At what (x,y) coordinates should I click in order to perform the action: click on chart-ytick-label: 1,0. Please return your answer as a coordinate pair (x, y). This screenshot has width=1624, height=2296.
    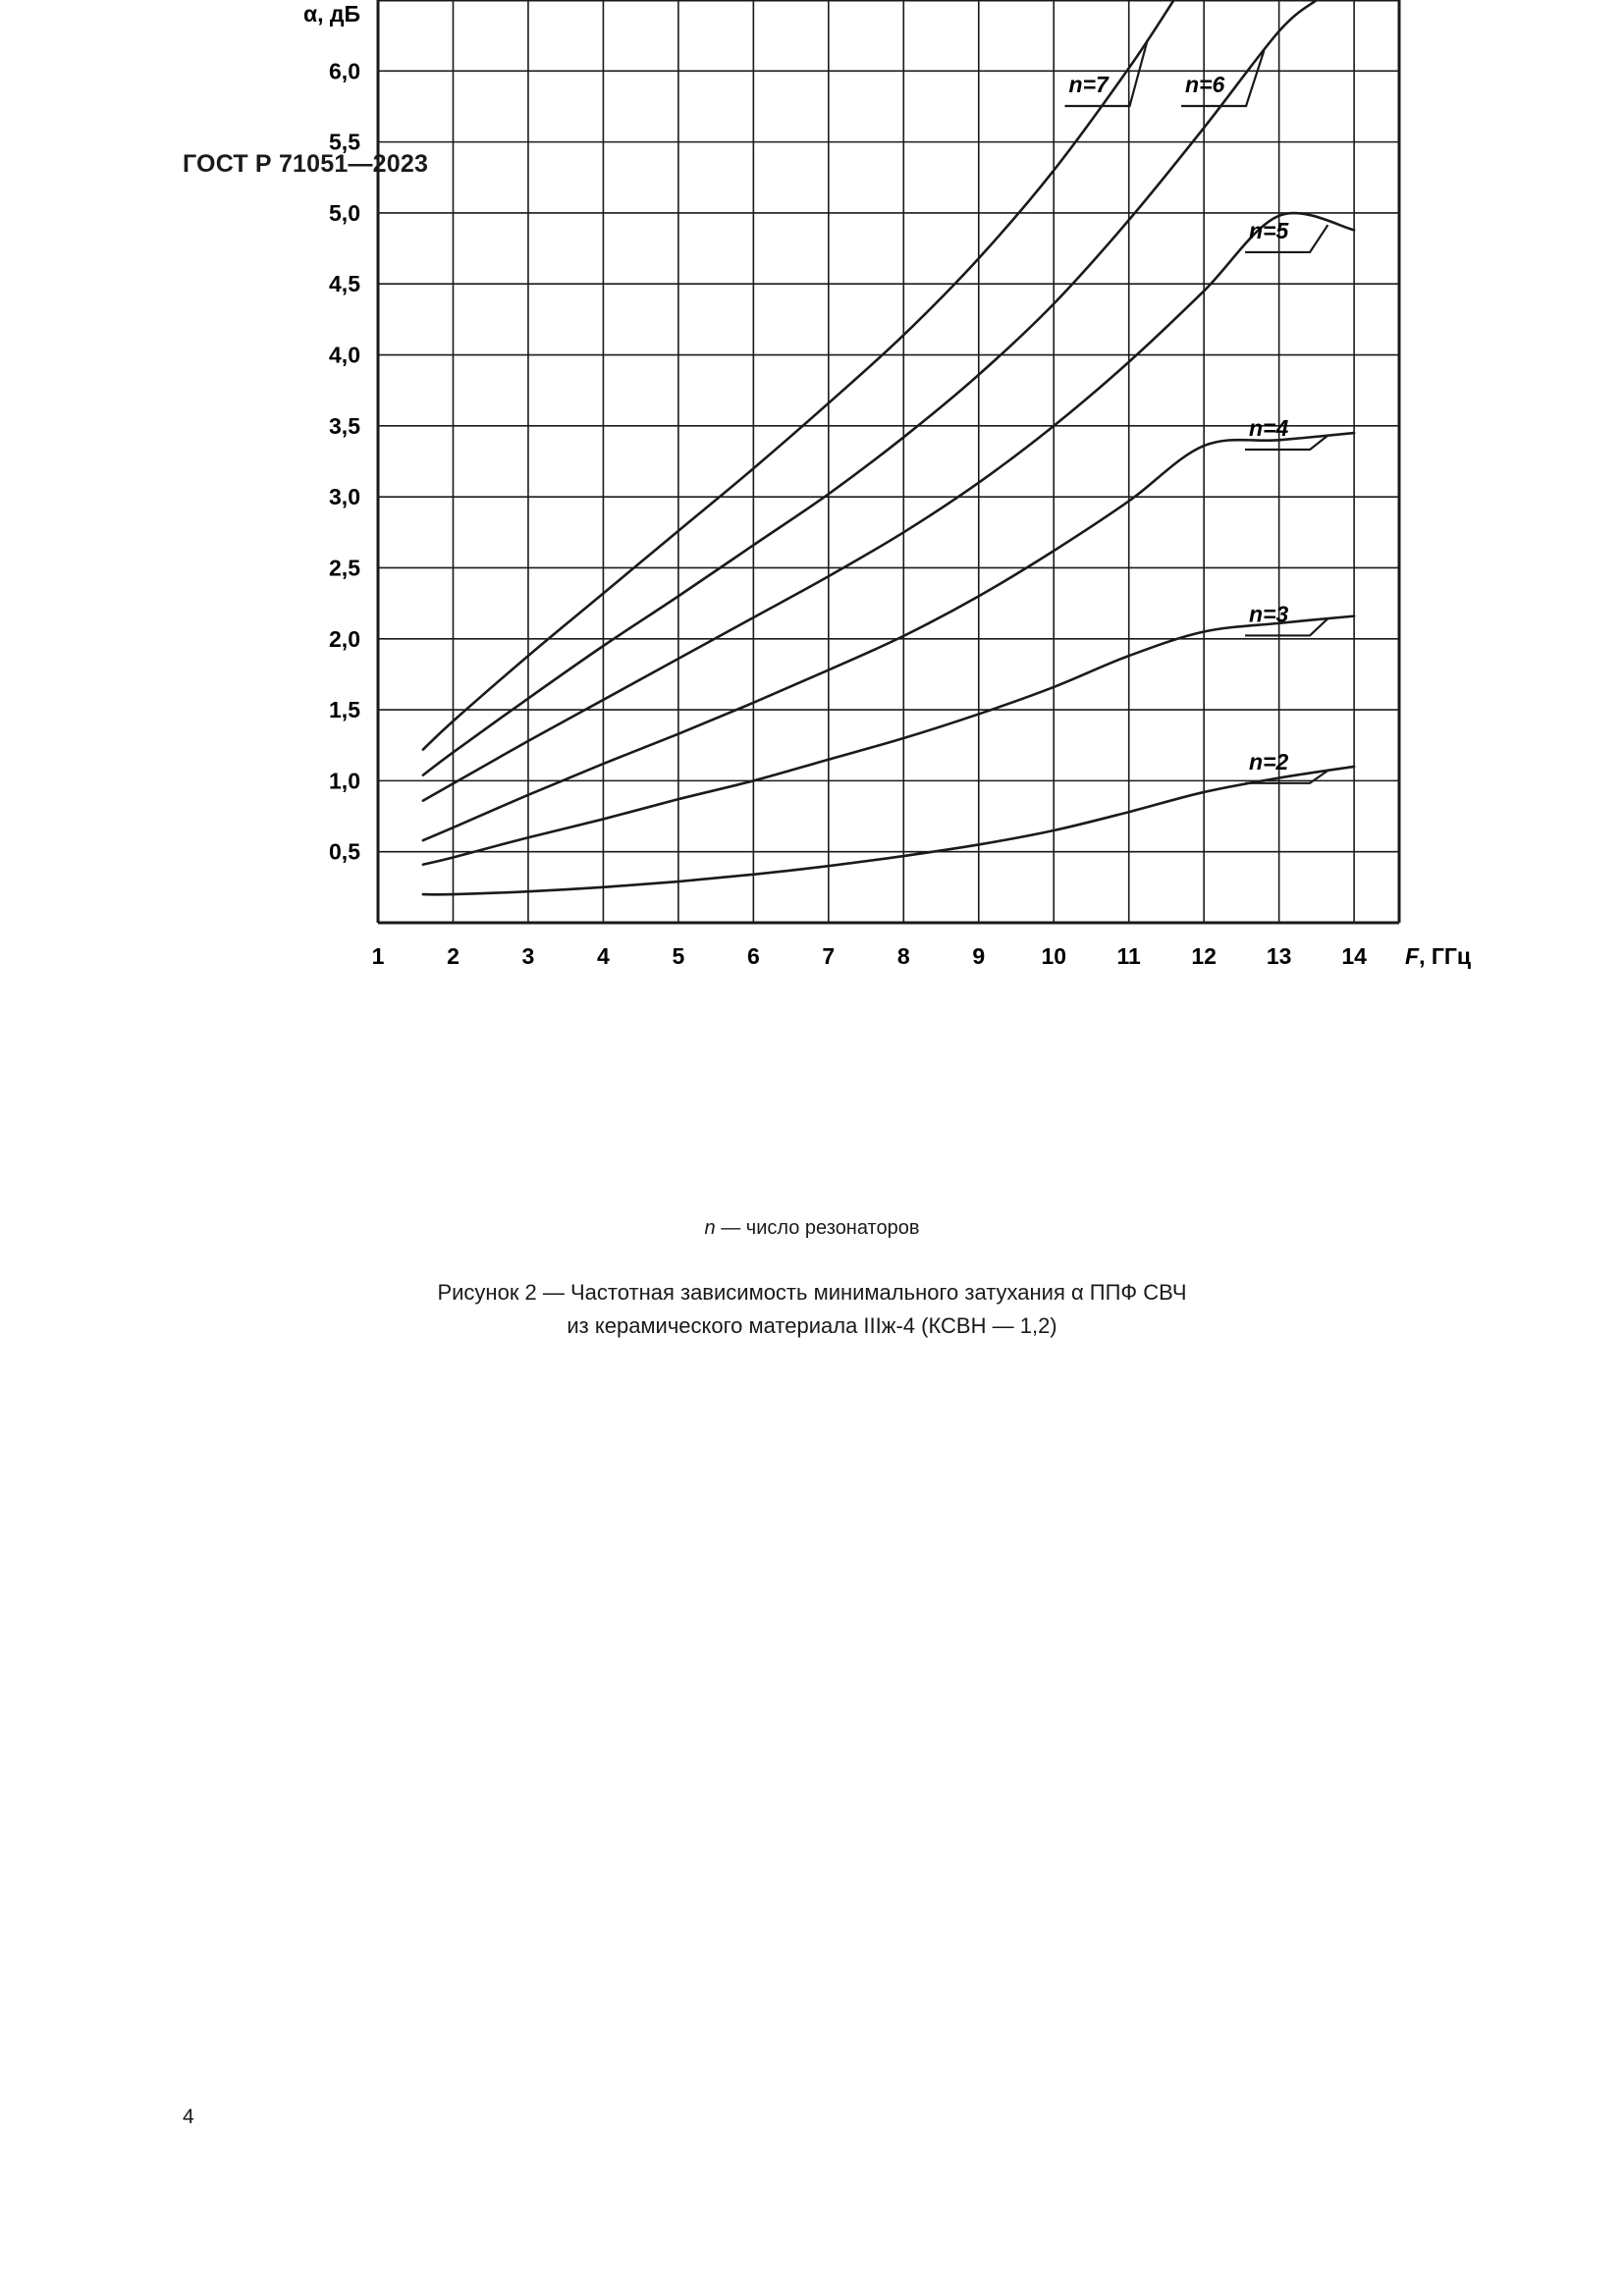
    Looking at the image, I should click on (344, 780).